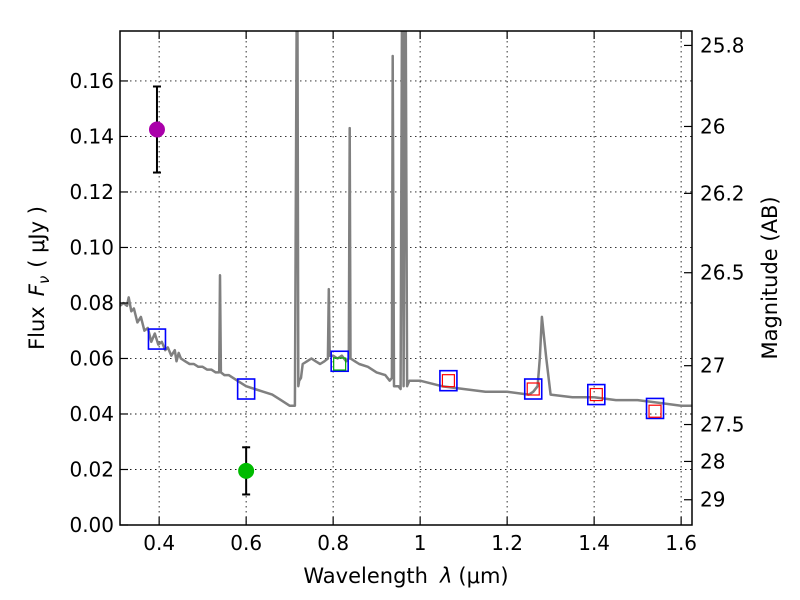 This screenshot has width=800, height=600. I want to click on x-axis-title: Wavelength λ (μm), so click(405, 576).